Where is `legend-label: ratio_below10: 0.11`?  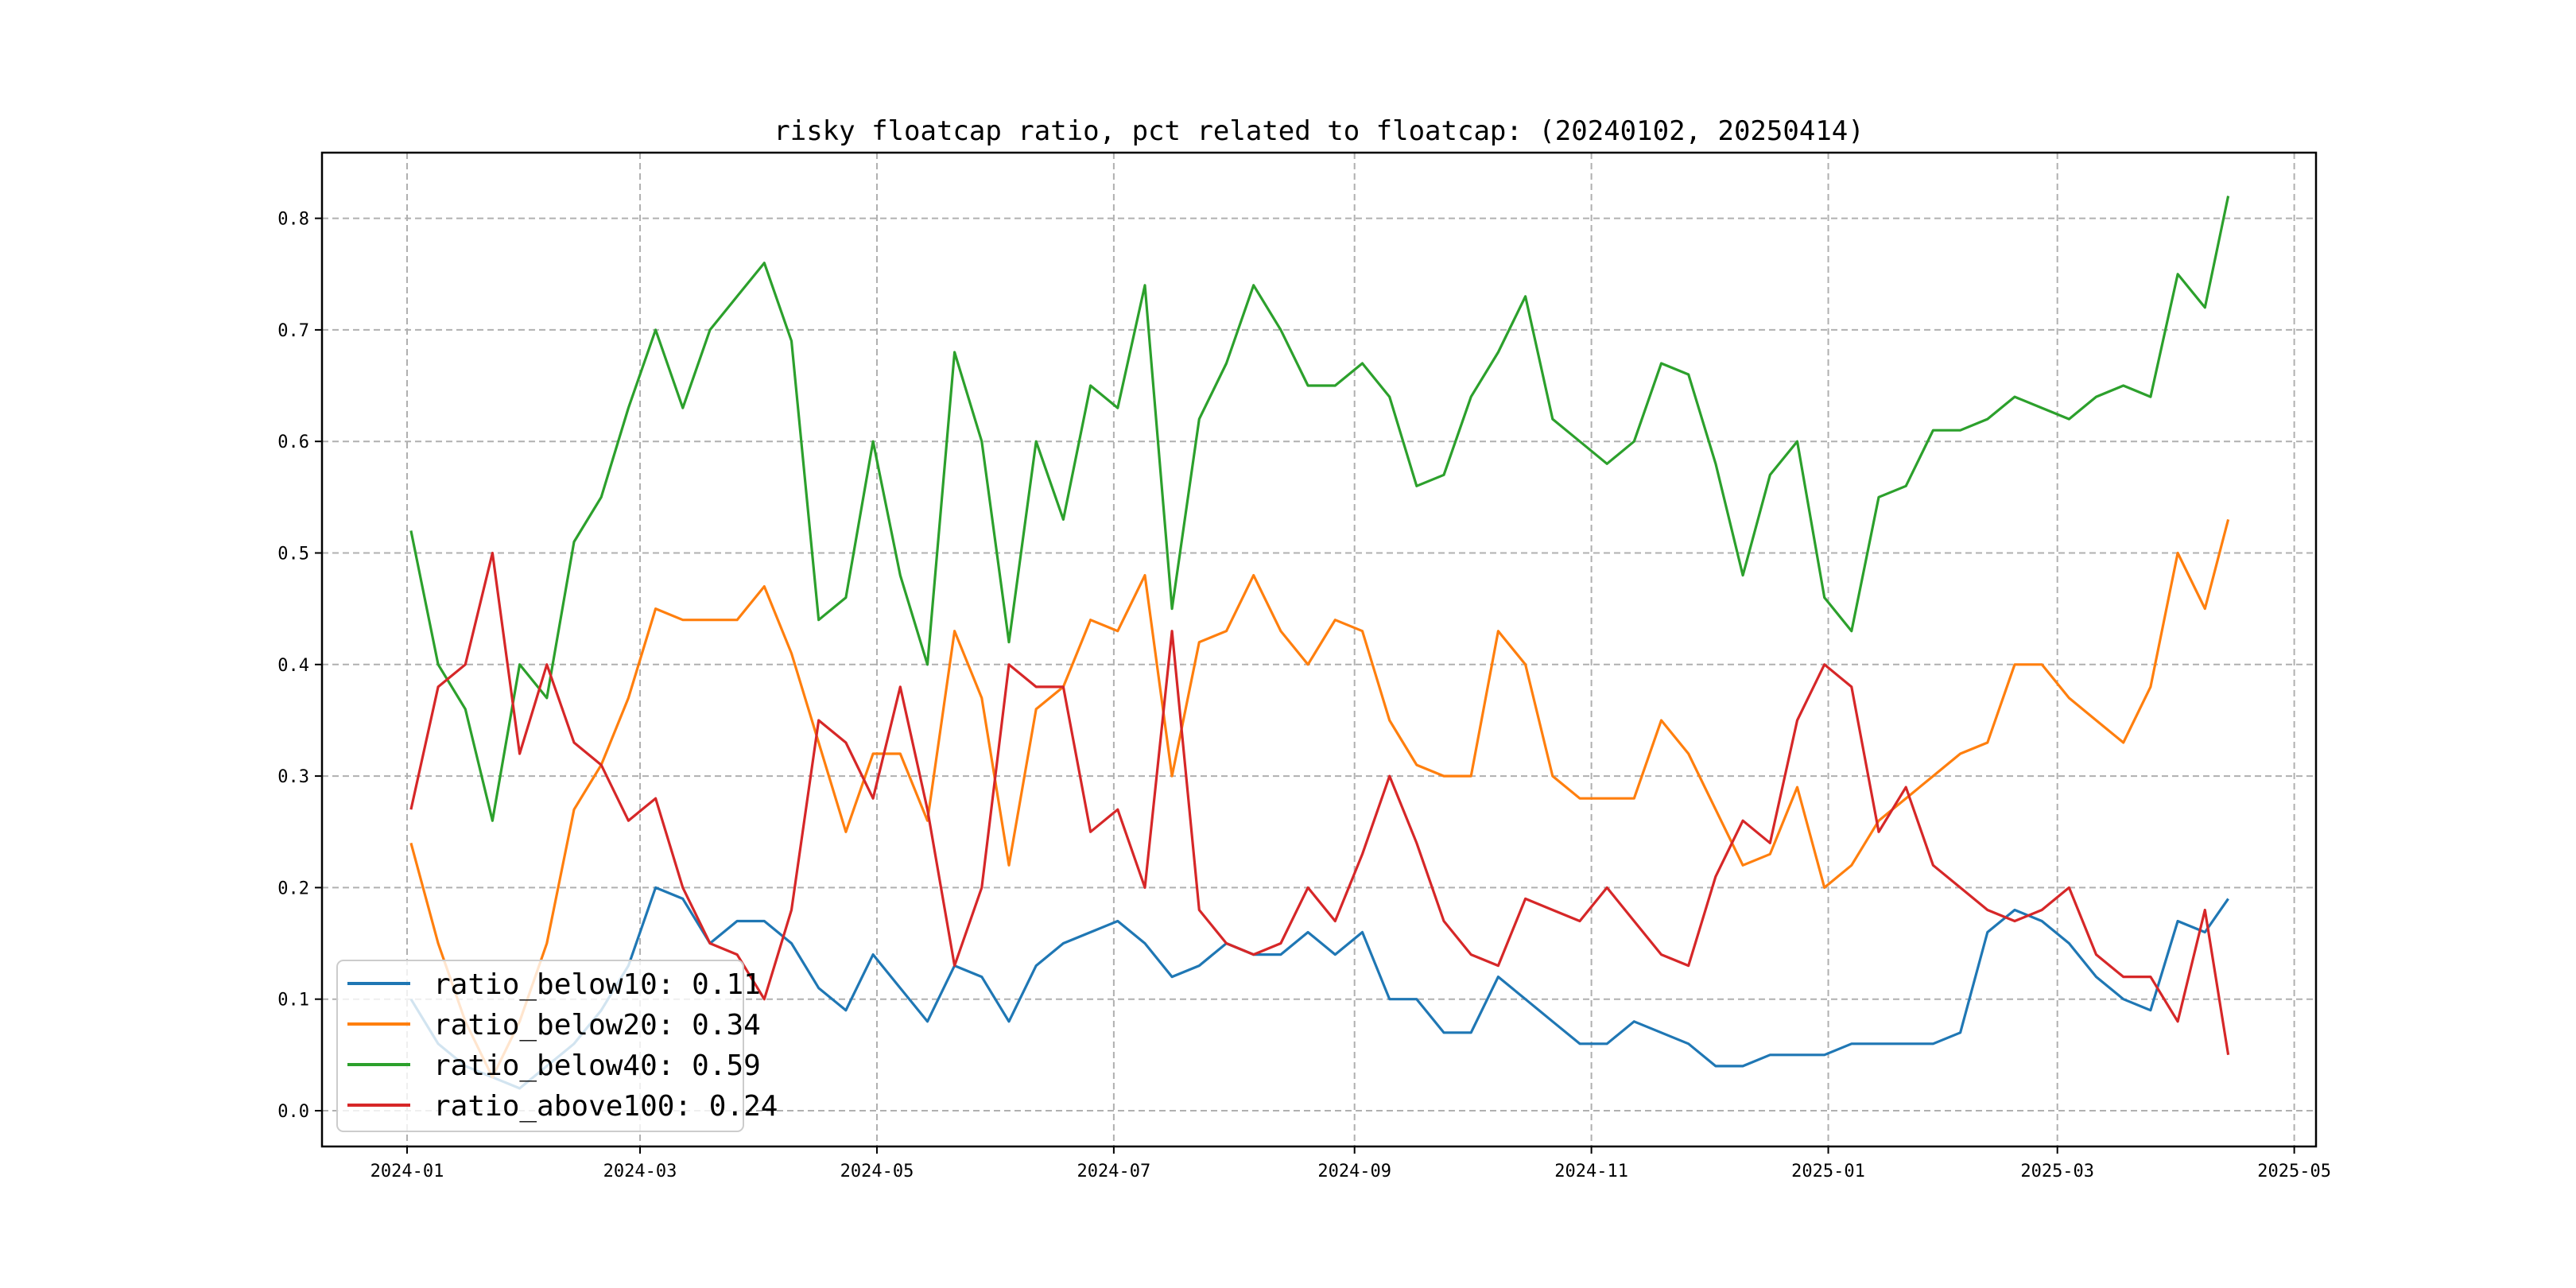
legend-label: ratio_below10: 0.11 is located at coordinates (597, 985).